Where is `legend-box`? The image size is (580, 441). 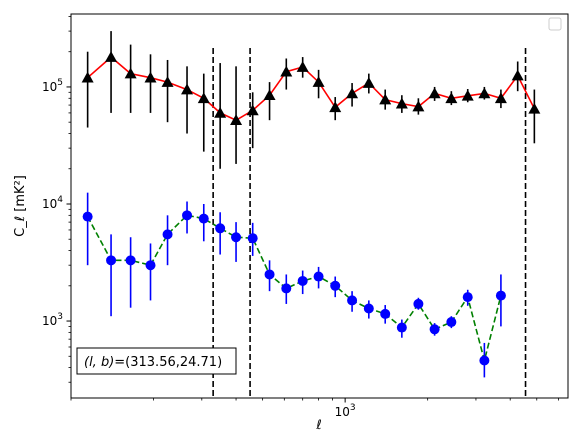 legend-box is located at coordinates (555, 24).